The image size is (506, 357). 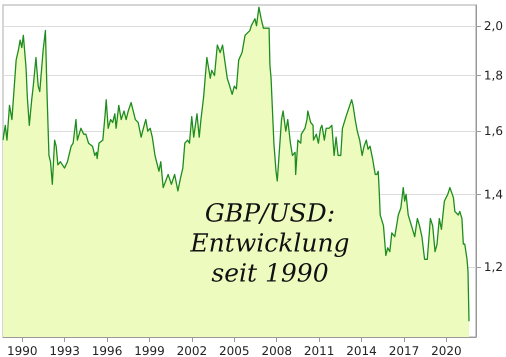 I want to click on x-tick-label: 1999, so click(x=149, y=350).